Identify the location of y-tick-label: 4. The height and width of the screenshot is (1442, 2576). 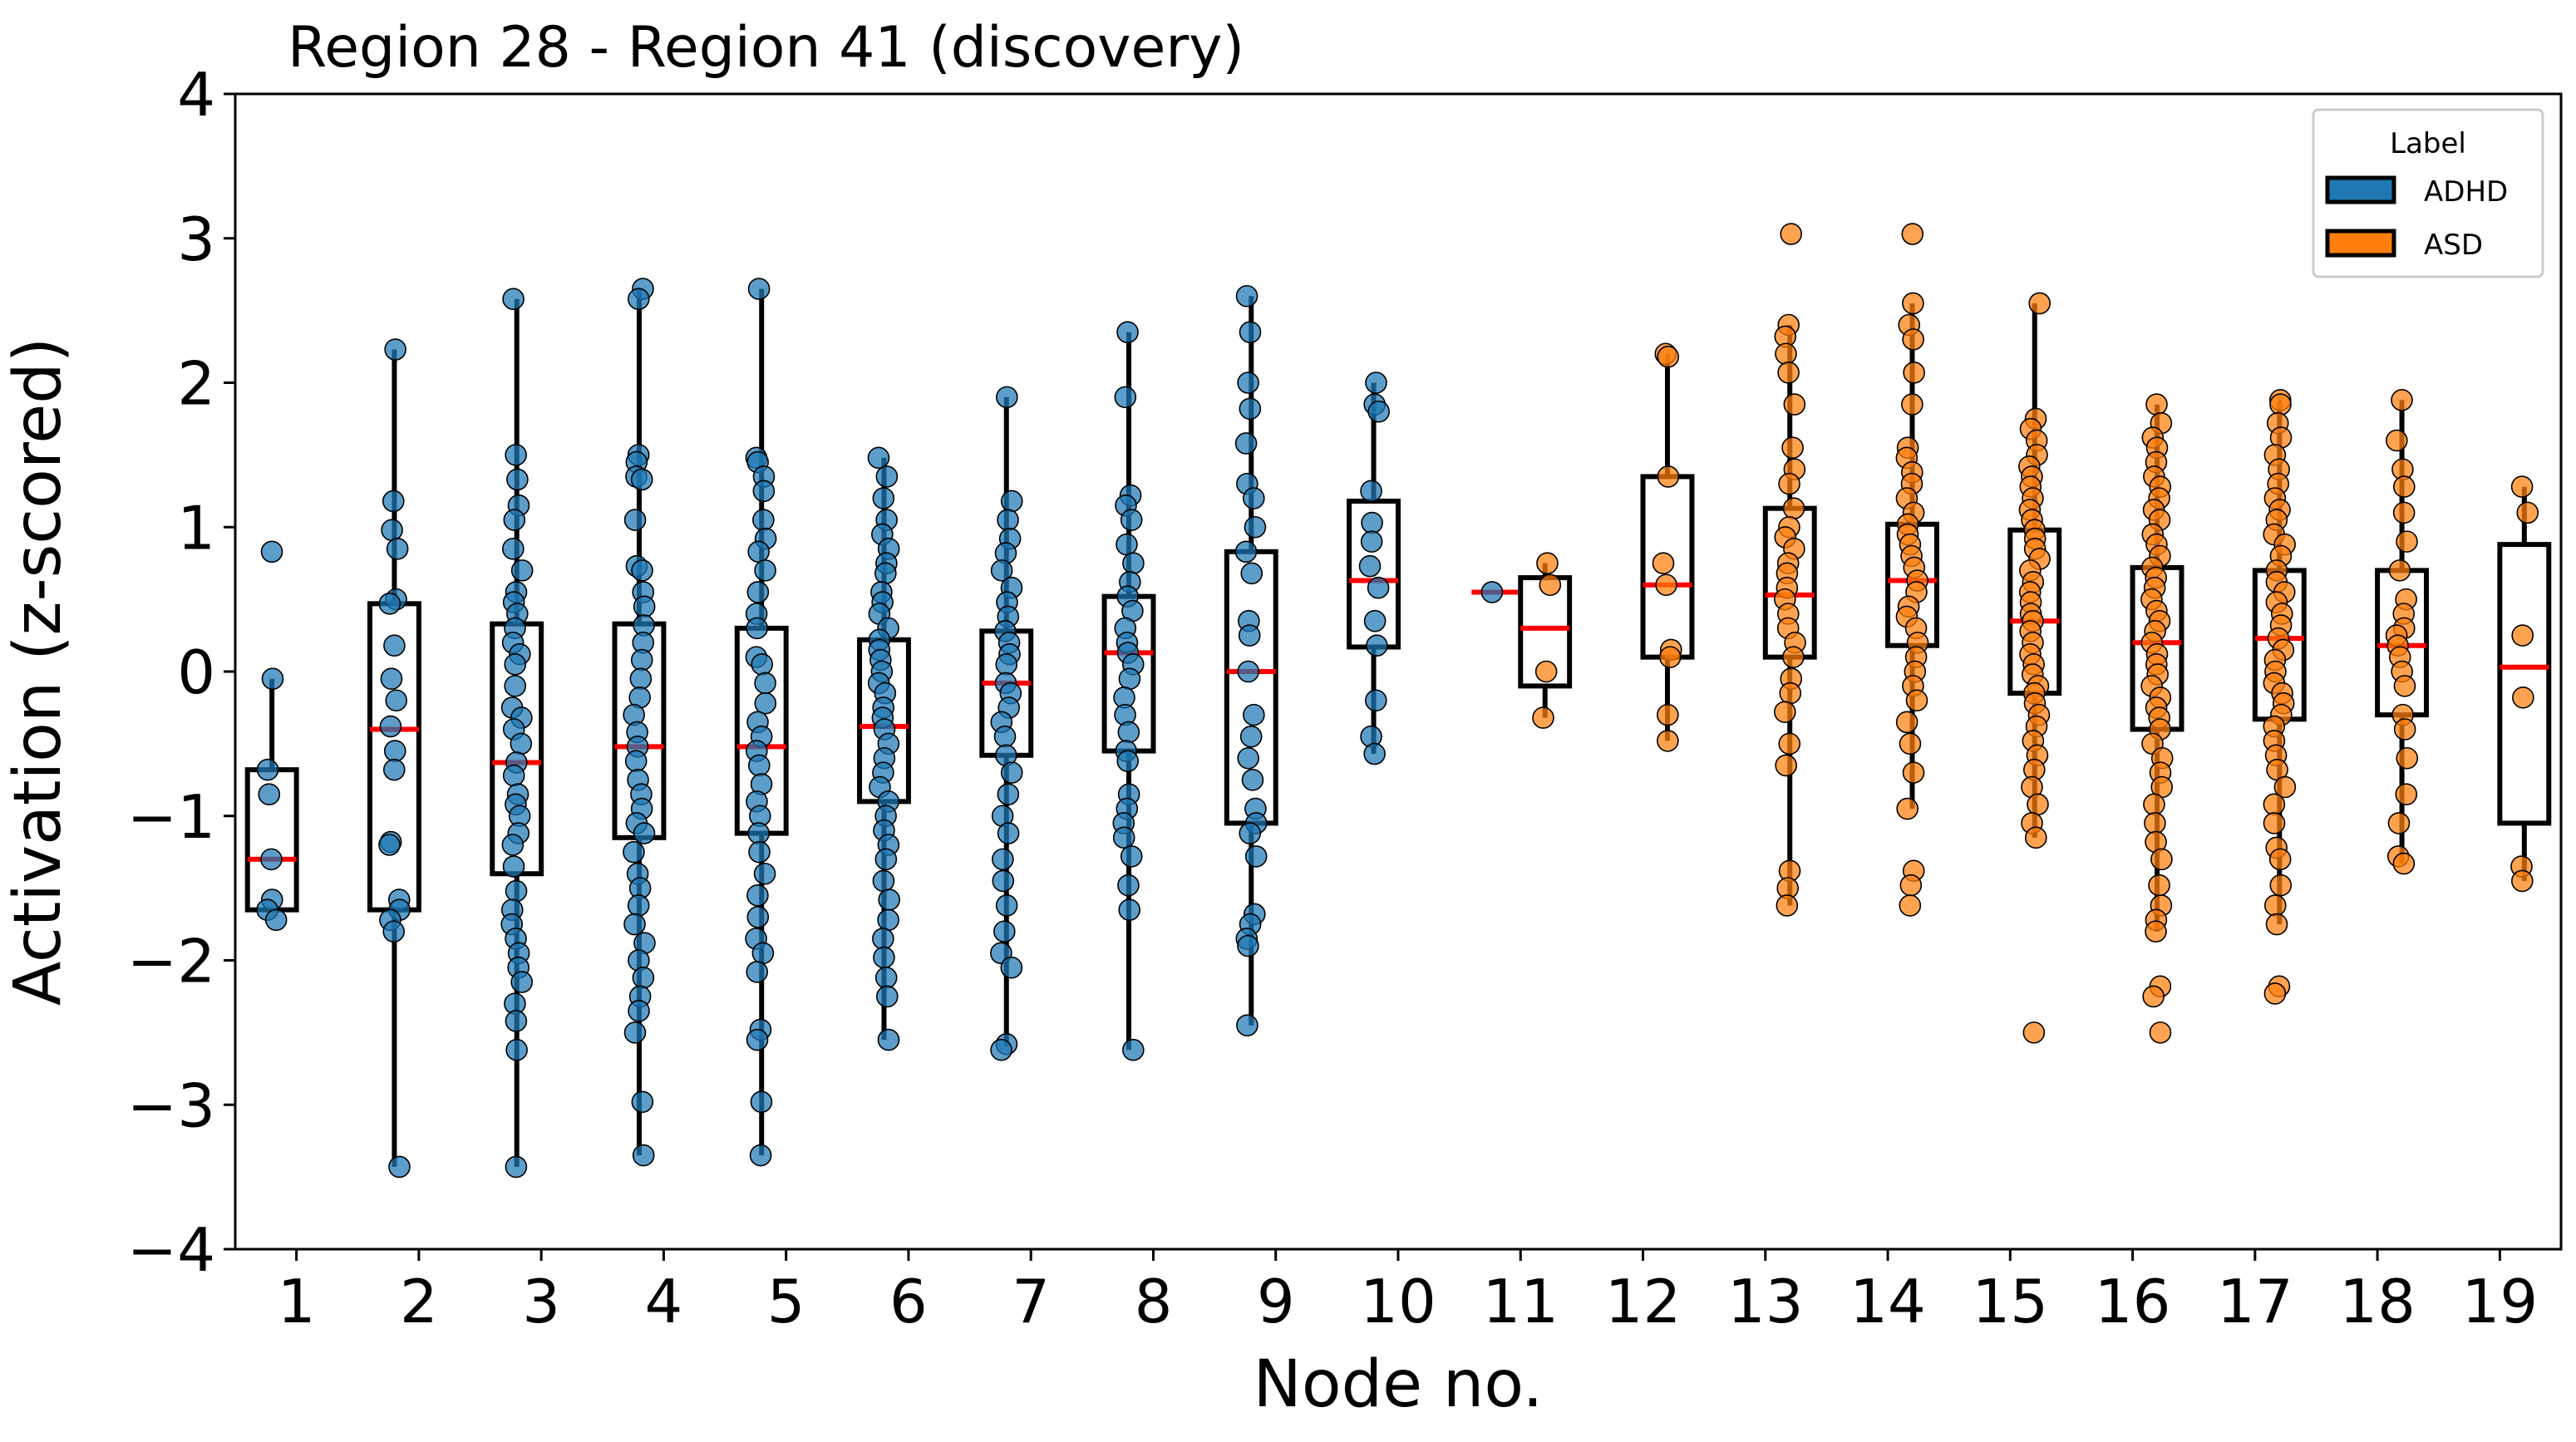
(196, 95).